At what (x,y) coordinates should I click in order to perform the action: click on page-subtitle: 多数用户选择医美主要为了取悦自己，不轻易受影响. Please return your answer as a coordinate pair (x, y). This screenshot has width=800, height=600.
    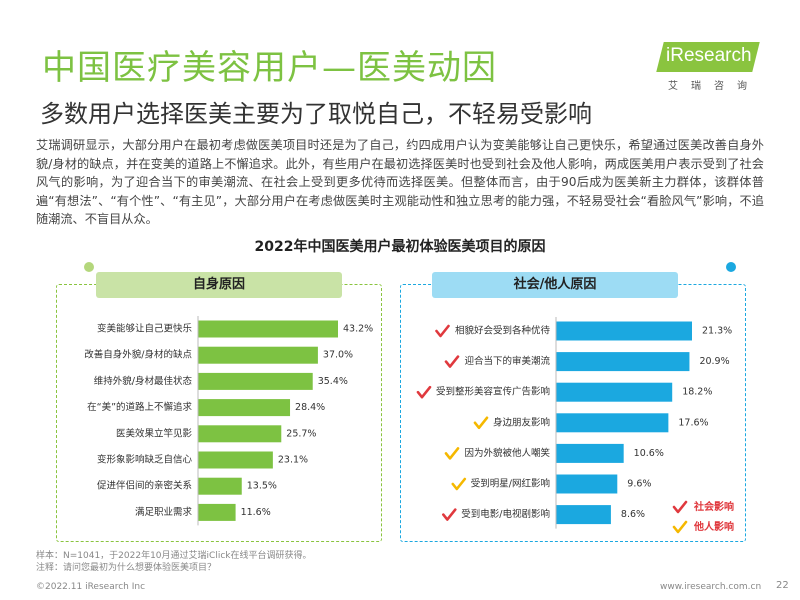
    Looking at the image, I should click on (316, 114).